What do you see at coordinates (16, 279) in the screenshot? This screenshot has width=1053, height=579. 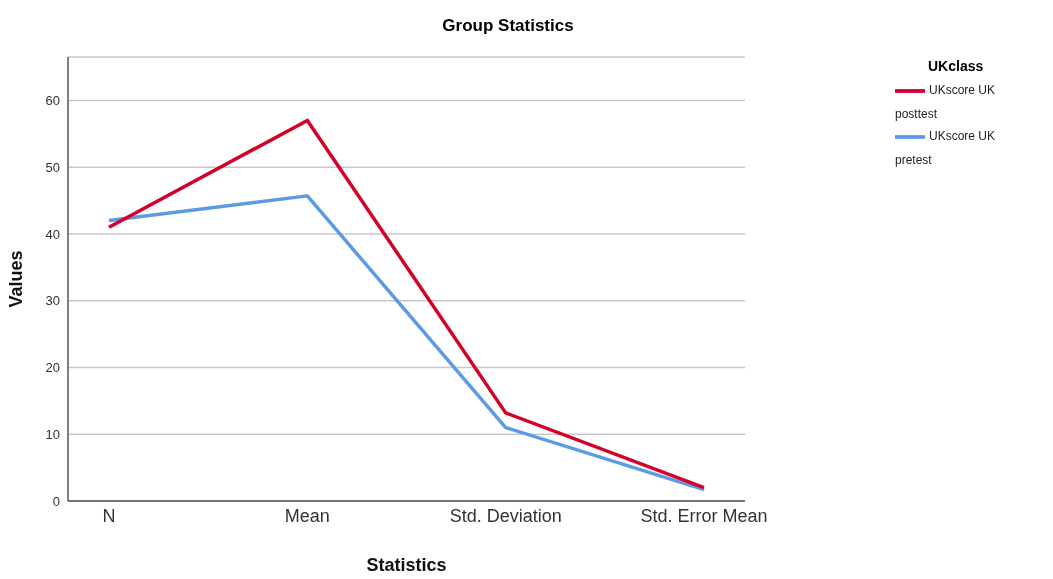 I see `y-axis-title: Values` at bounding box center [16, 279].